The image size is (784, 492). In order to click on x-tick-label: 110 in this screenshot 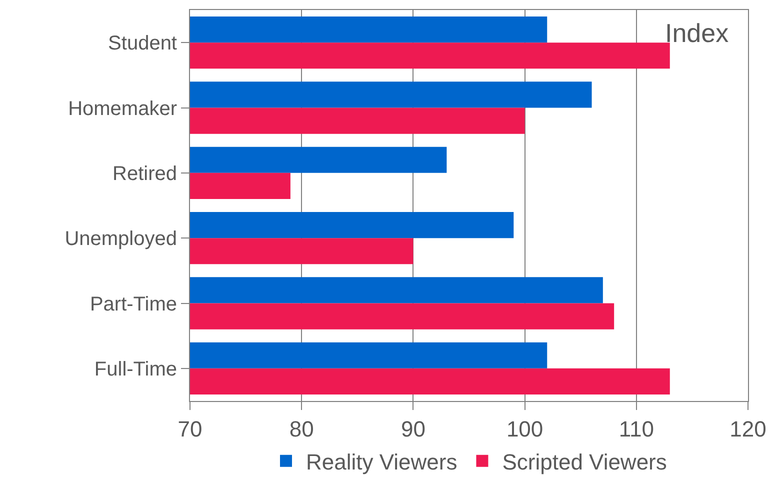, I will do `click(636, 429)`.